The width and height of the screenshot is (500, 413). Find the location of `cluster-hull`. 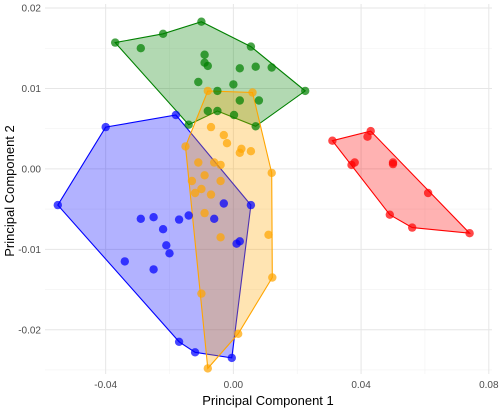

cluster-hull is located at coordinates (401, 182).